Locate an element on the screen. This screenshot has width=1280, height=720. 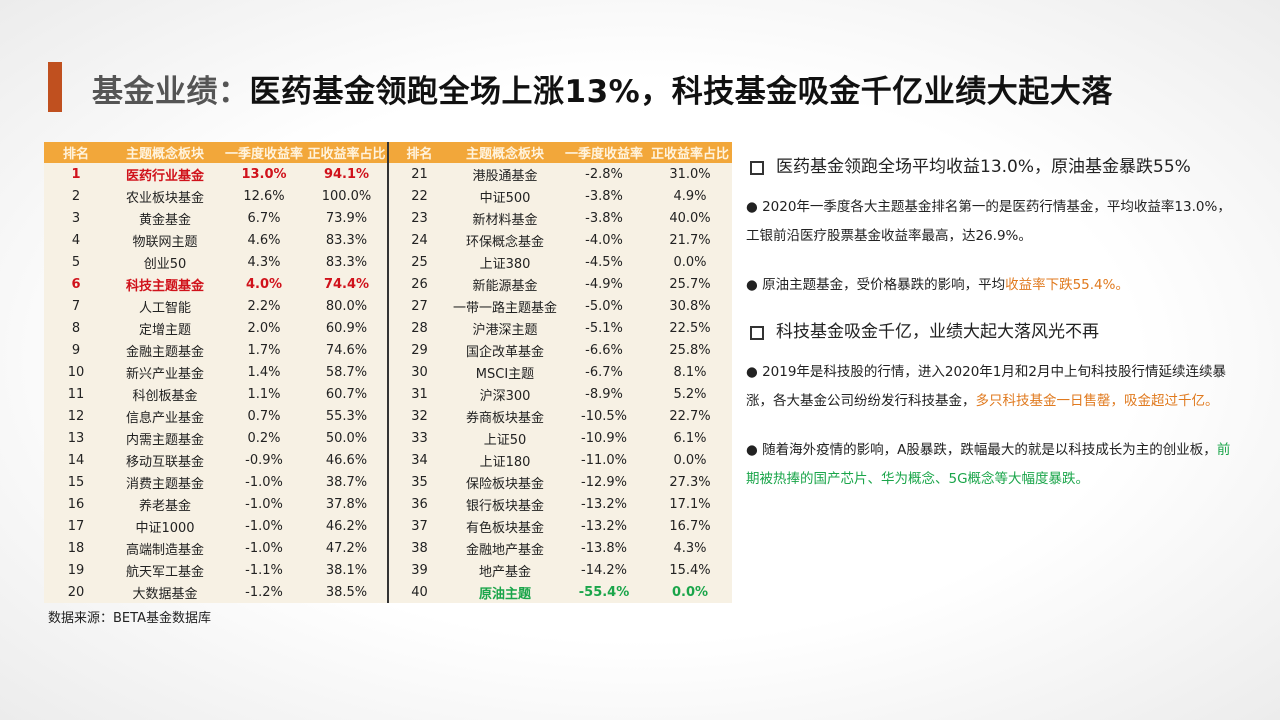
table-row: 5 创业50 4.3% 83.3% 25 上证380 -4.5% 0.0% is located at coordinates (388, 262).